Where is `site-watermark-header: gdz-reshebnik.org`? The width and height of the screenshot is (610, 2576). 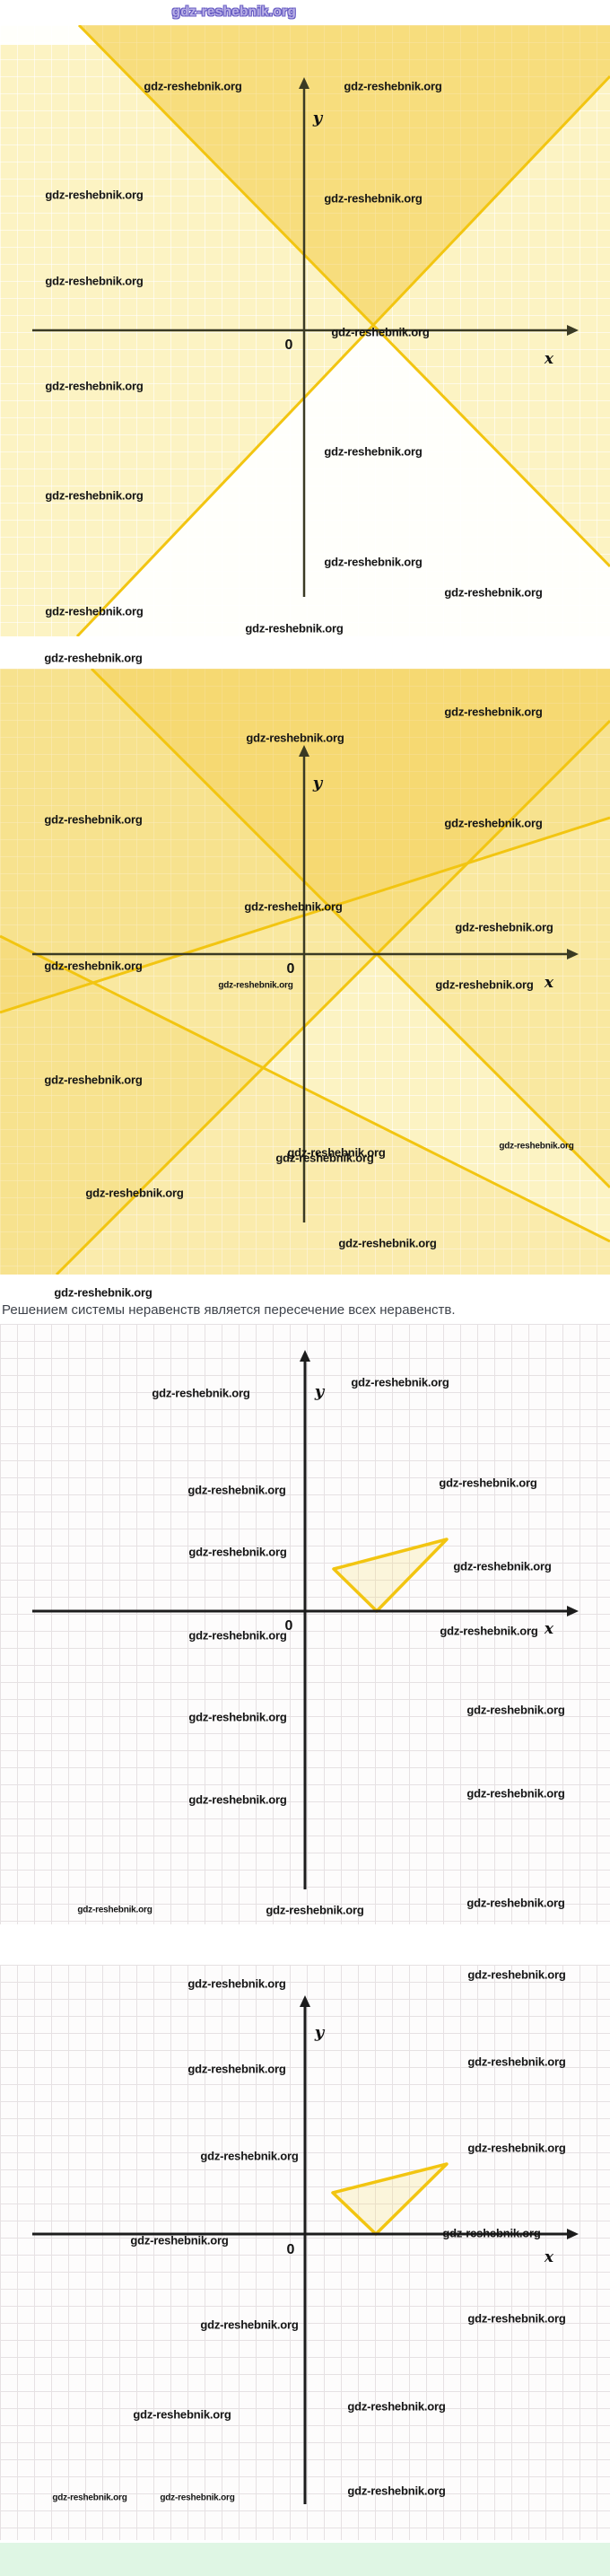
site-watermark-header: gdz-reshebnik.org is located at coordinates (234, 12).